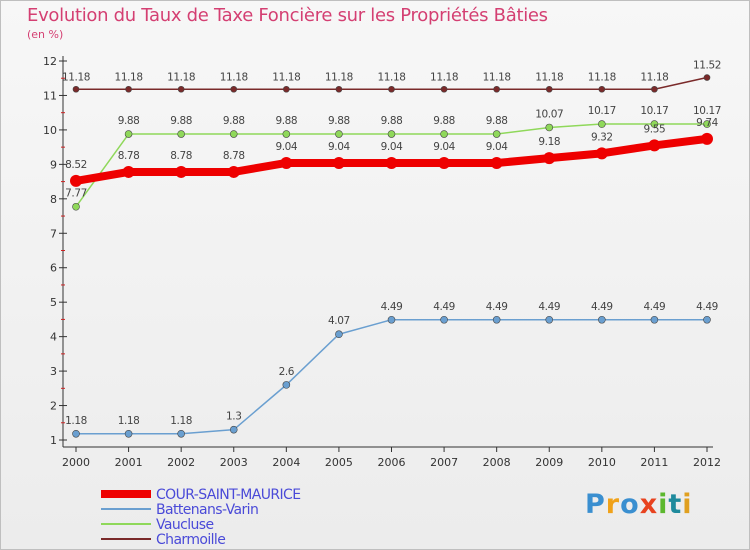 This screenshot has height=550, width=750. Describe the element at coordinates (707, 319) in the screenshot. I see `data-point-battenans-varin-2012` at that location.